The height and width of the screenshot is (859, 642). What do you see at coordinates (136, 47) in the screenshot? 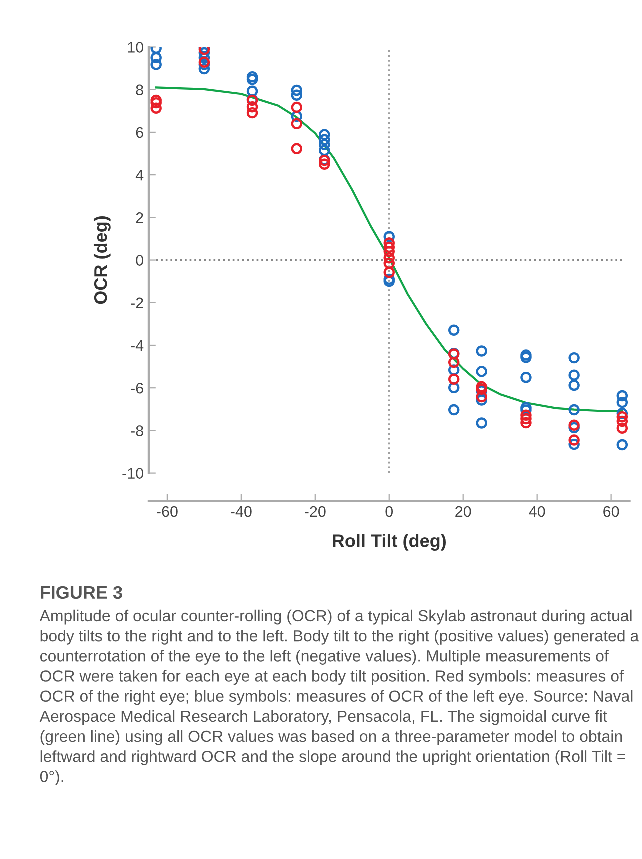
I see `y-tick-label: 10` at bounding box center [136, 47].